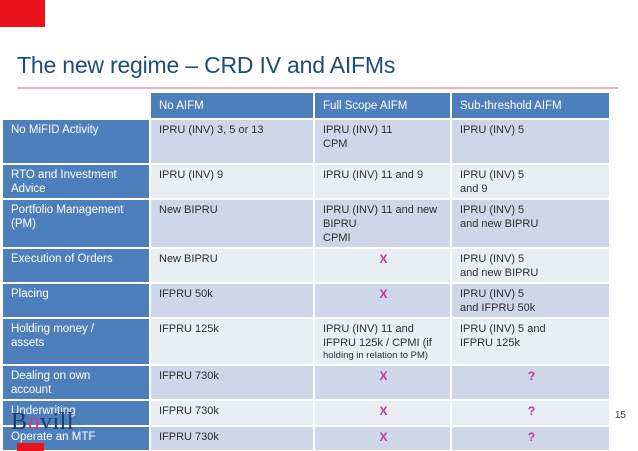 This screenshot has height=451, width=638. What do you see at coordinates (22, 13) in the screenshot?
I see `red-accent-block-top` at bounding box center [22, 13].